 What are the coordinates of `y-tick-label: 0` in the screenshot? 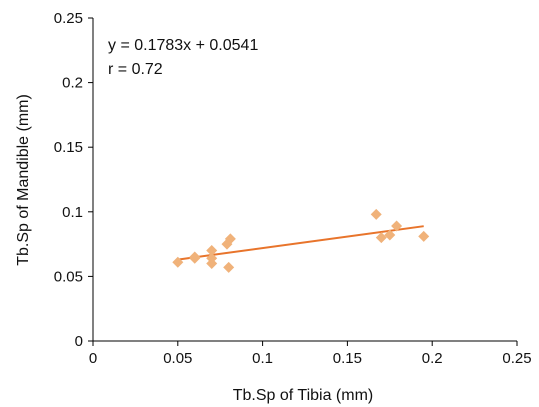 It's located at (79, 341).